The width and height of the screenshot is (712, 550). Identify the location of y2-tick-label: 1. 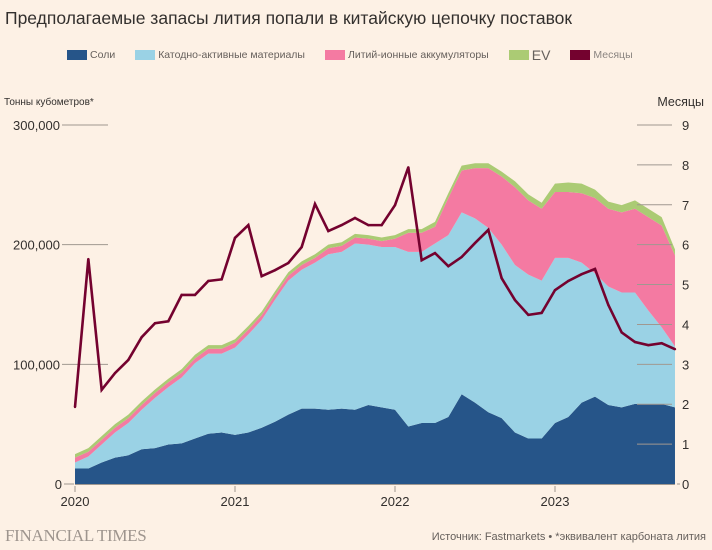
(685, 444).